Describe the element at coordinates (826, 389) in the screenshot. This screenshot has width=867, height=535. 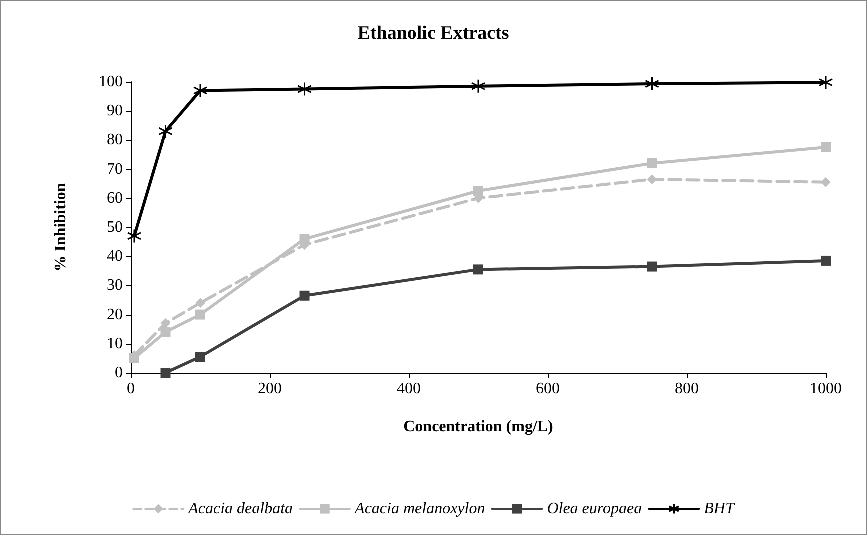
I see `x-tick-label: 1000` at that location.